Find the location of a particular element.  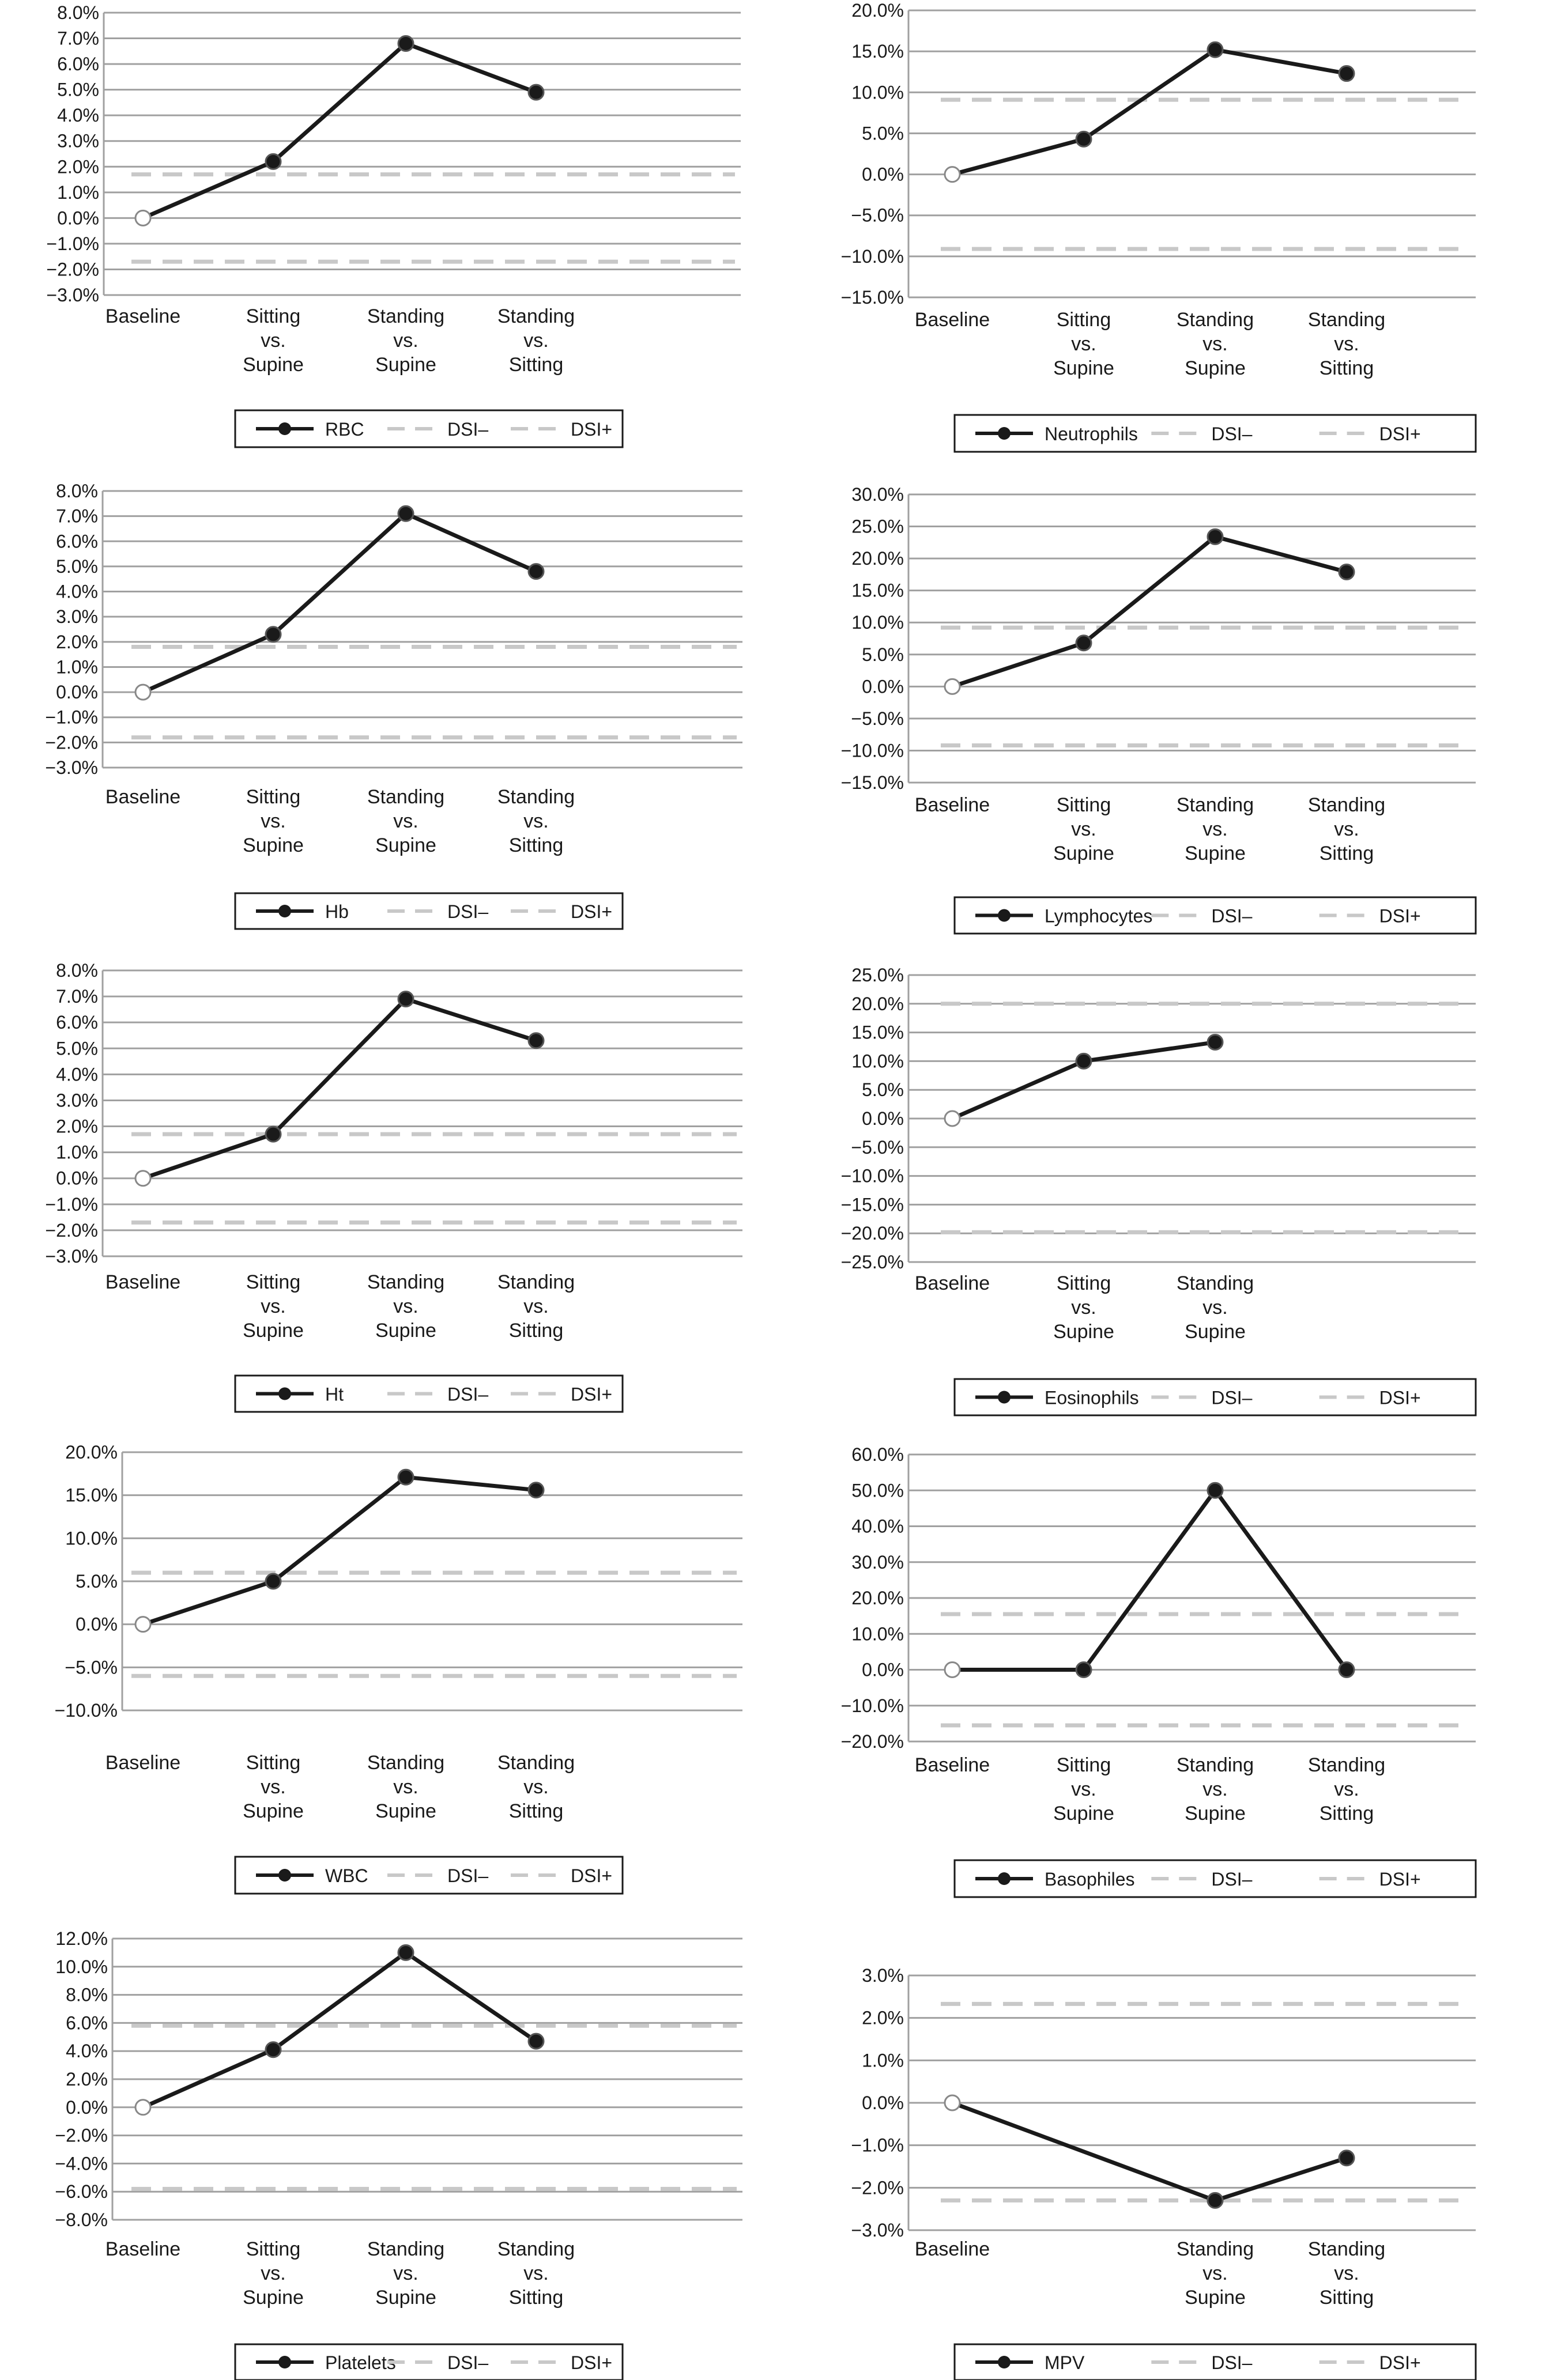

legend-series-label: Neutrophils is located at coordinates (1092, 434).